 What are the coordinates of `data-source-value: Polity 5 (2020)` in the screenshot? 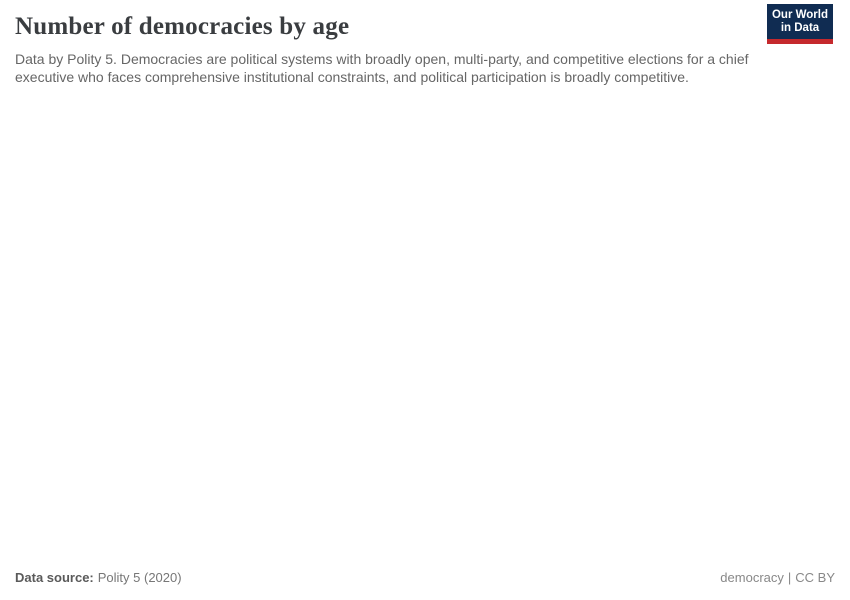 It's located at (139, 577).